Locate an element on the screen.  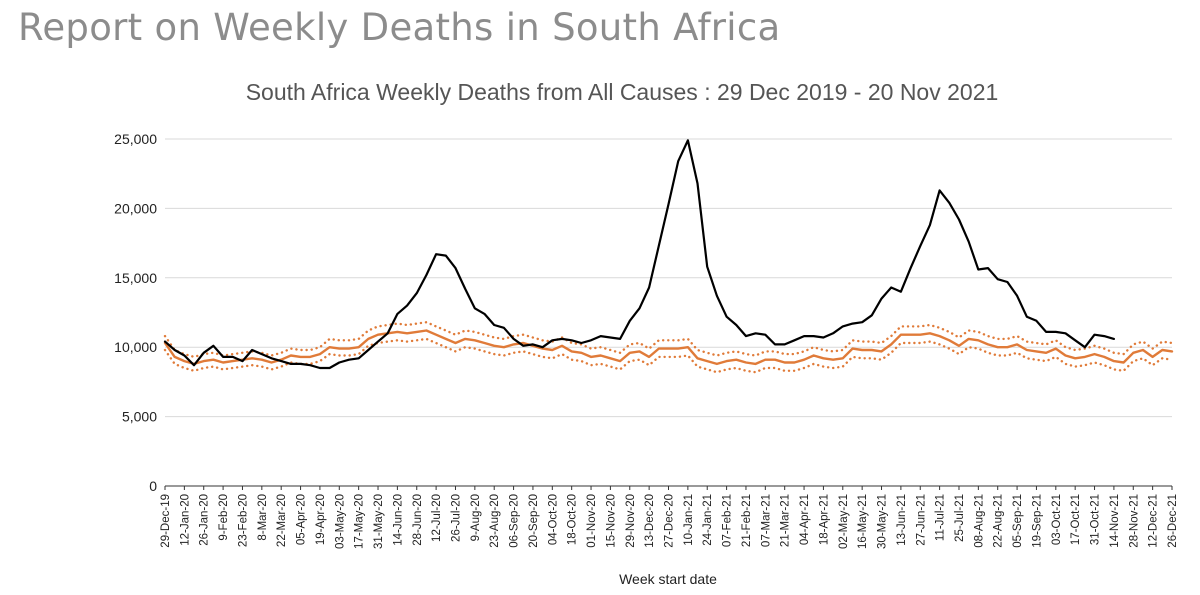
x-tick-label: 15-Nov-20 is located at coordinates (611, 521).